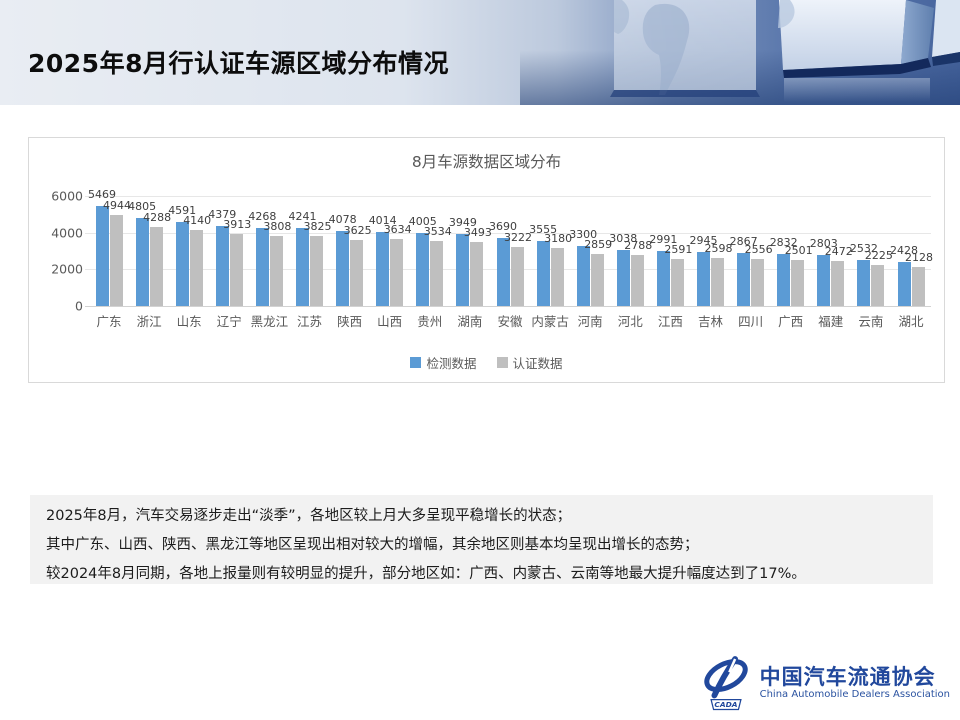 The image size is (960, 720). What do you see at coordinates (79, 306) in the screenshot?
I see `y-axis-tick-label: 0` at bounding box center [79, 306].